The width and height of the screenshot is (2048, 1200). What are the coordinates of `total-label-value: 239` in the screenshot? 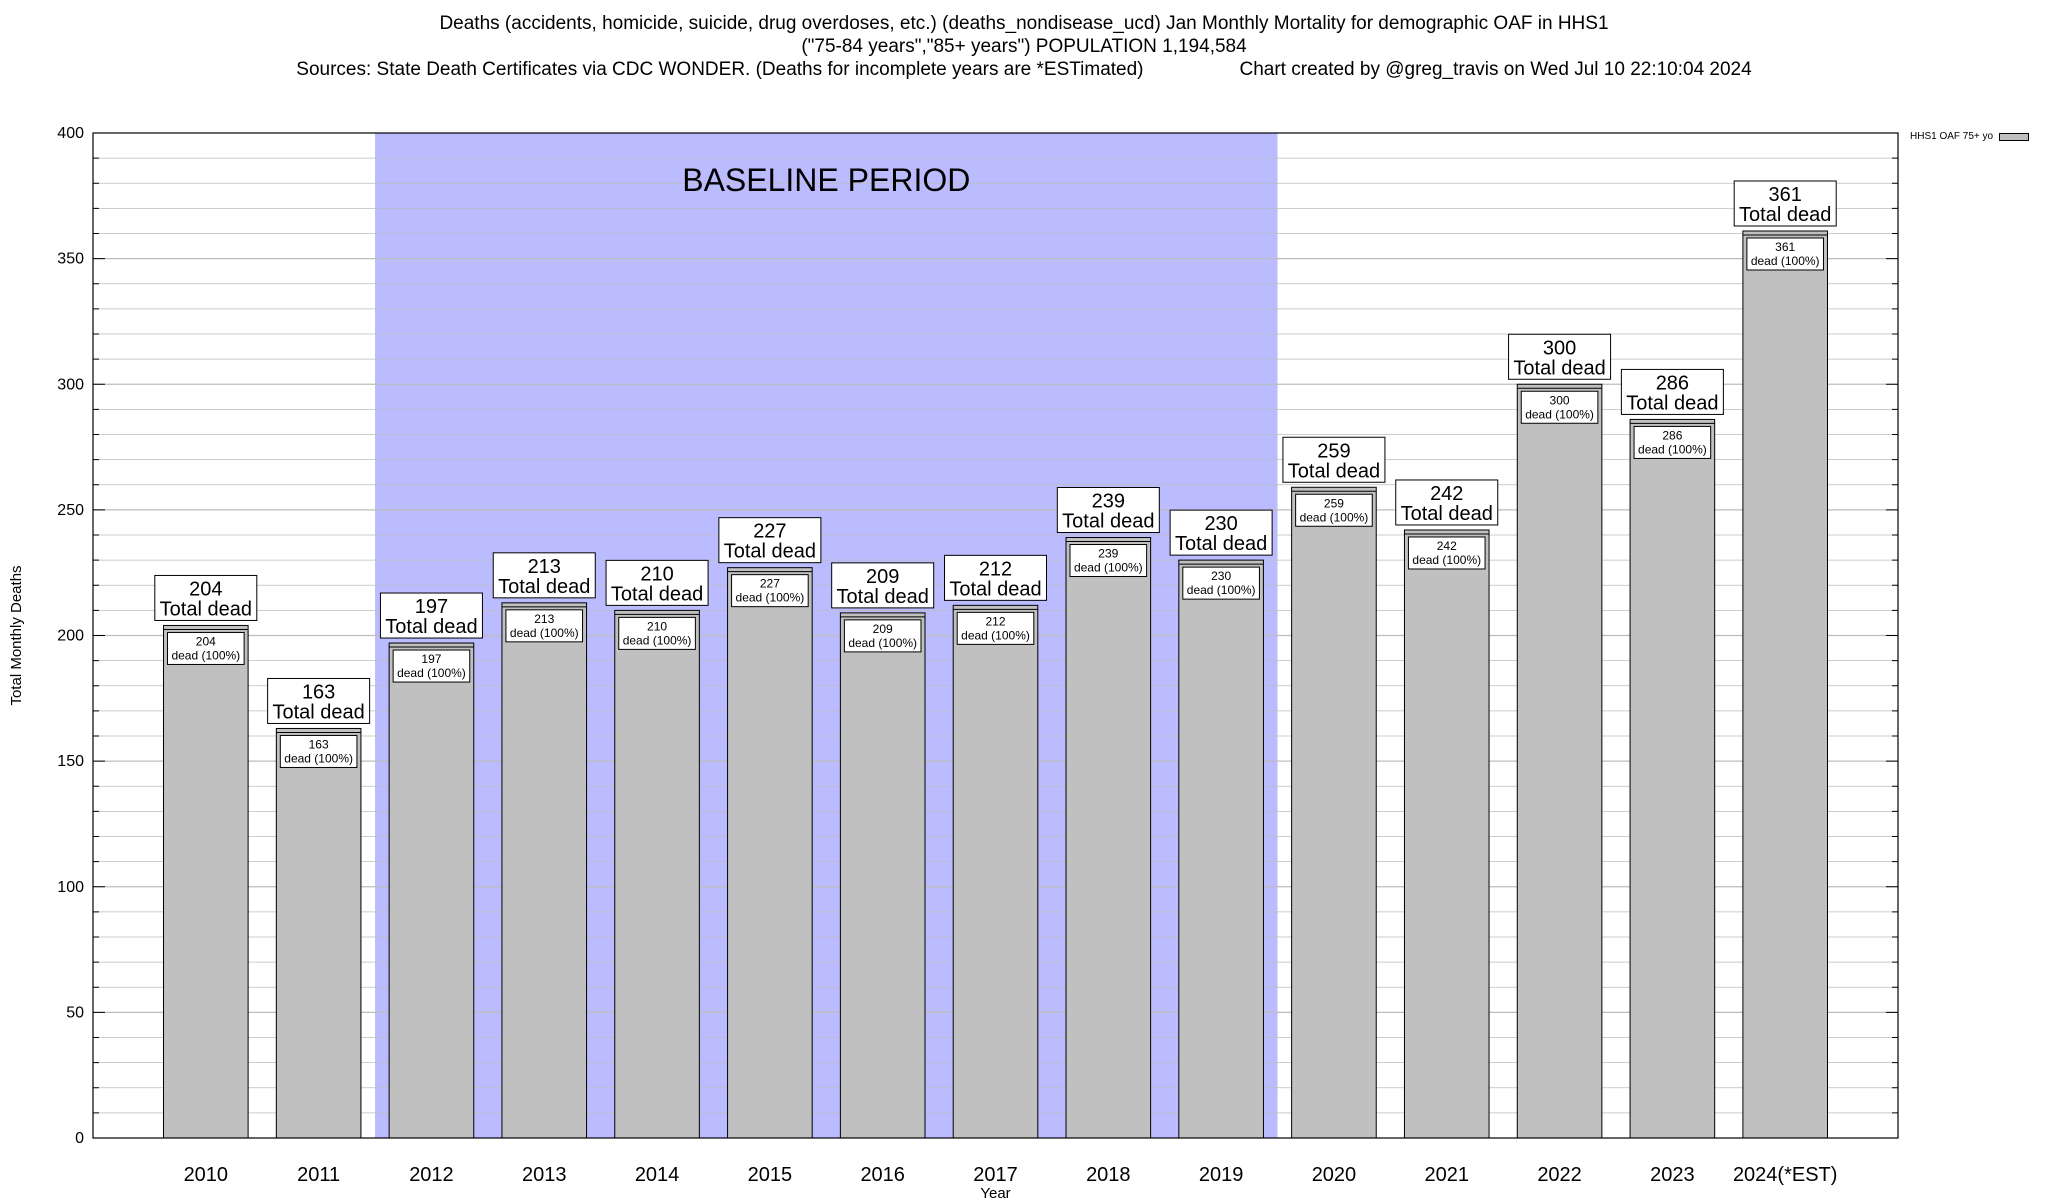 It's located at (1108, 502).